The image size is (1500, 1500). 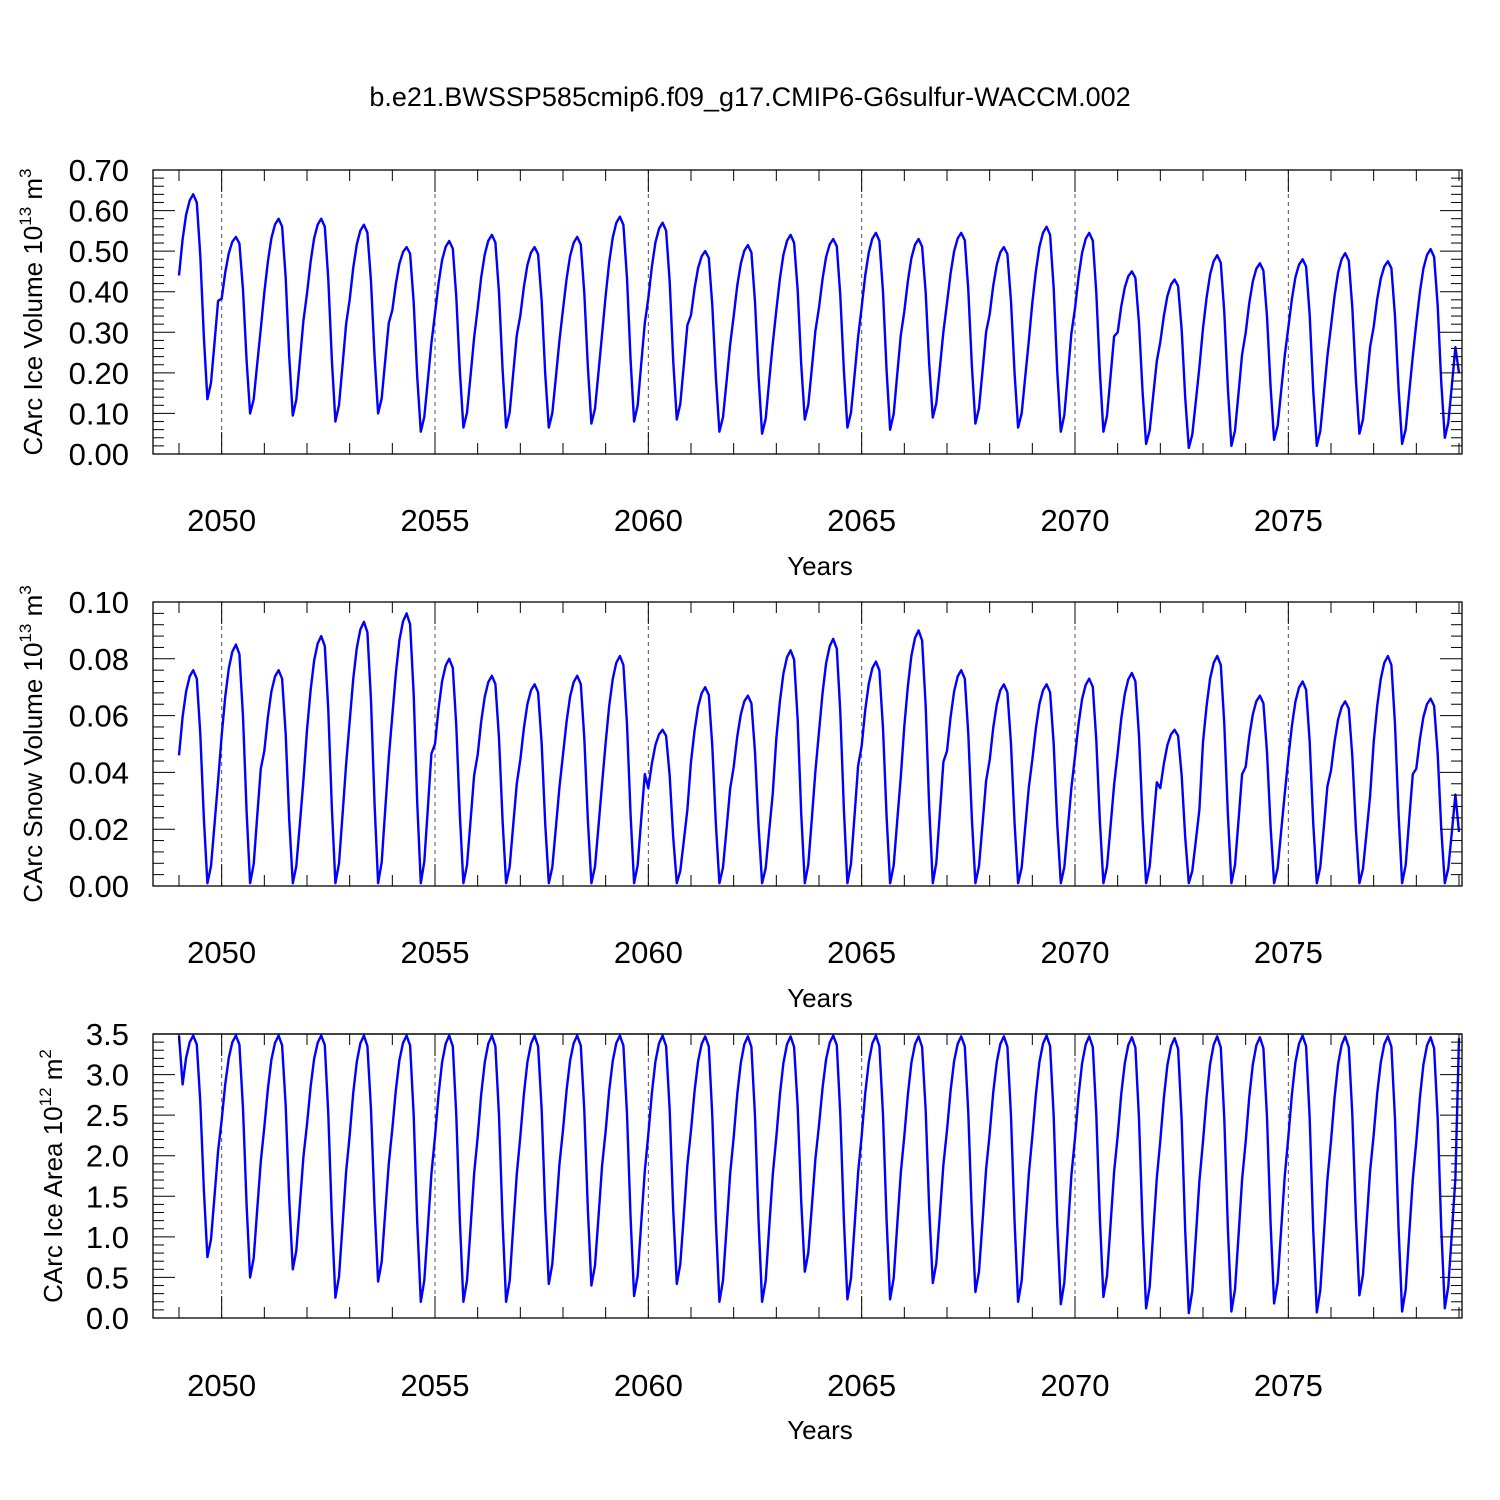 I want to click on y-tick-label: 0.08, so click(x=99, y=659).